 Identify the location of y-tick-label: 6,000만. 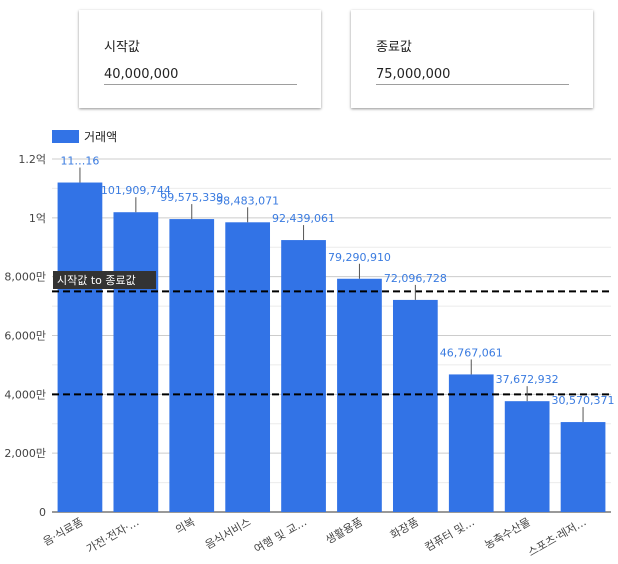
(25, 336).